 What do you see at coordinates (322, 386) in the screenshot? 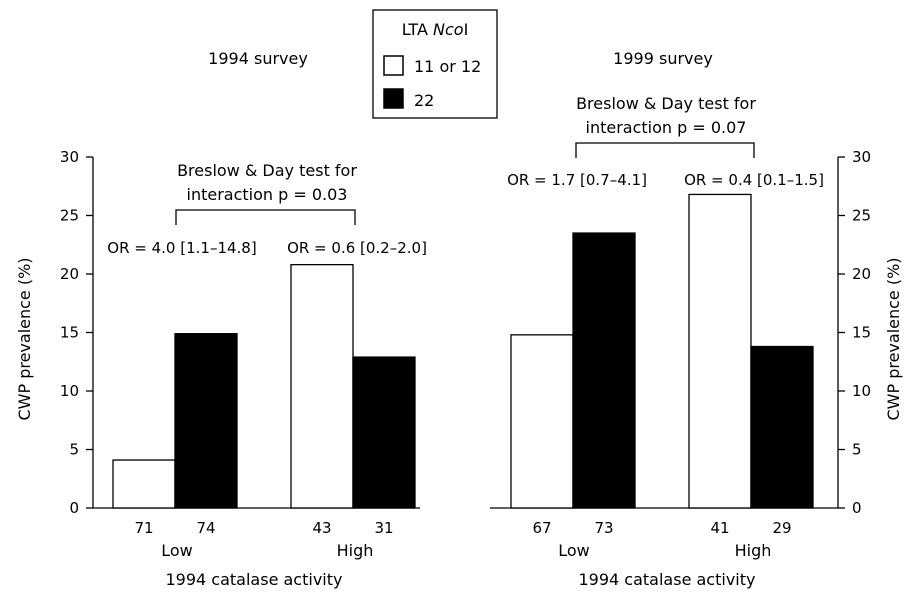
I see `bar-high-11-or-12-left` at bounding box center [322, 386].